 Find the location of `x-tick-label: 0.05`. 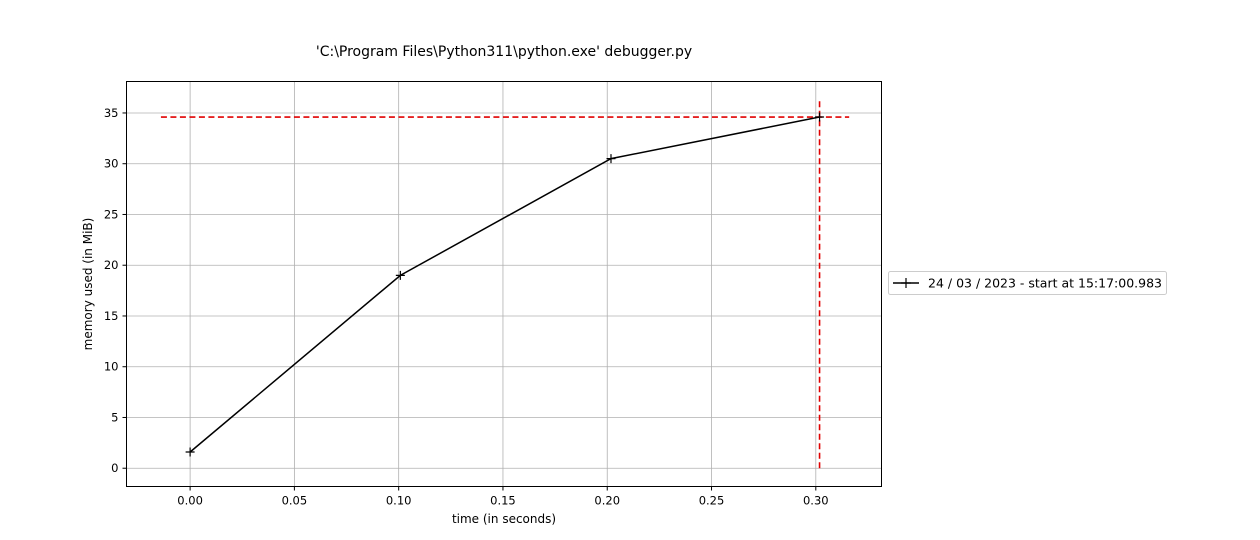

x-tick-label: 0.05 is located at coordinates (295, 501).